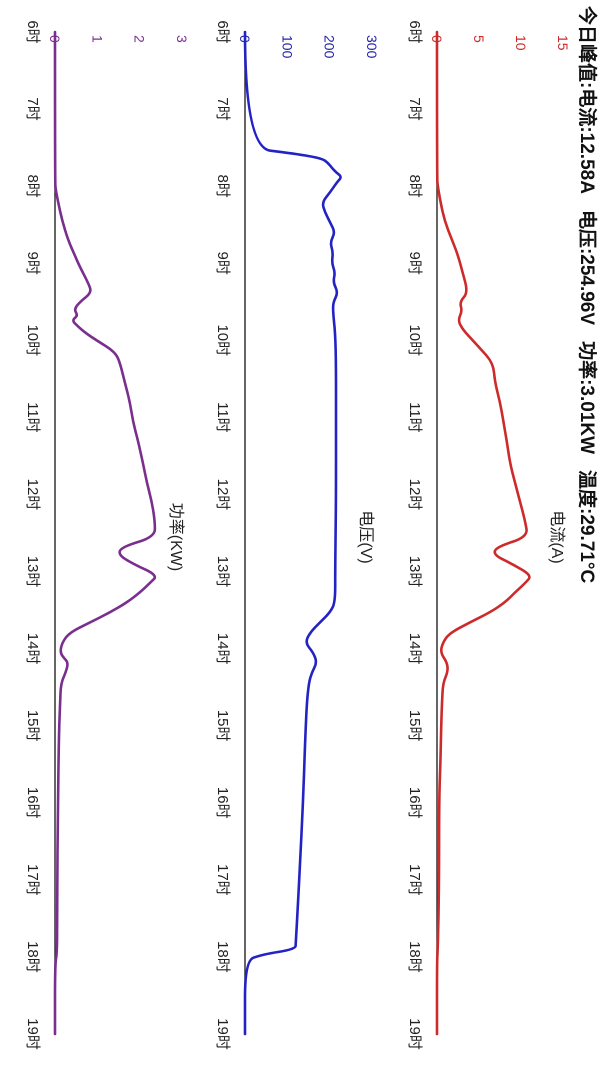 The height and width of the screenshot is (1067, 600). I want to click on power-time-tick-label: 8时, so click(32, 185).